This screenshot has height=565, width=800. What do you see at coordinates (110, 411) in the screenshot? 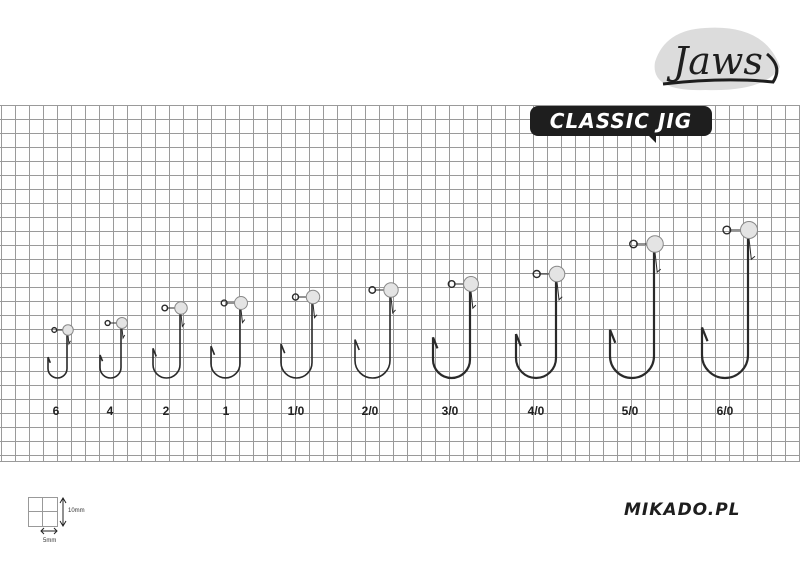
I see `size-label: 4` at bounding box center [110, 411].